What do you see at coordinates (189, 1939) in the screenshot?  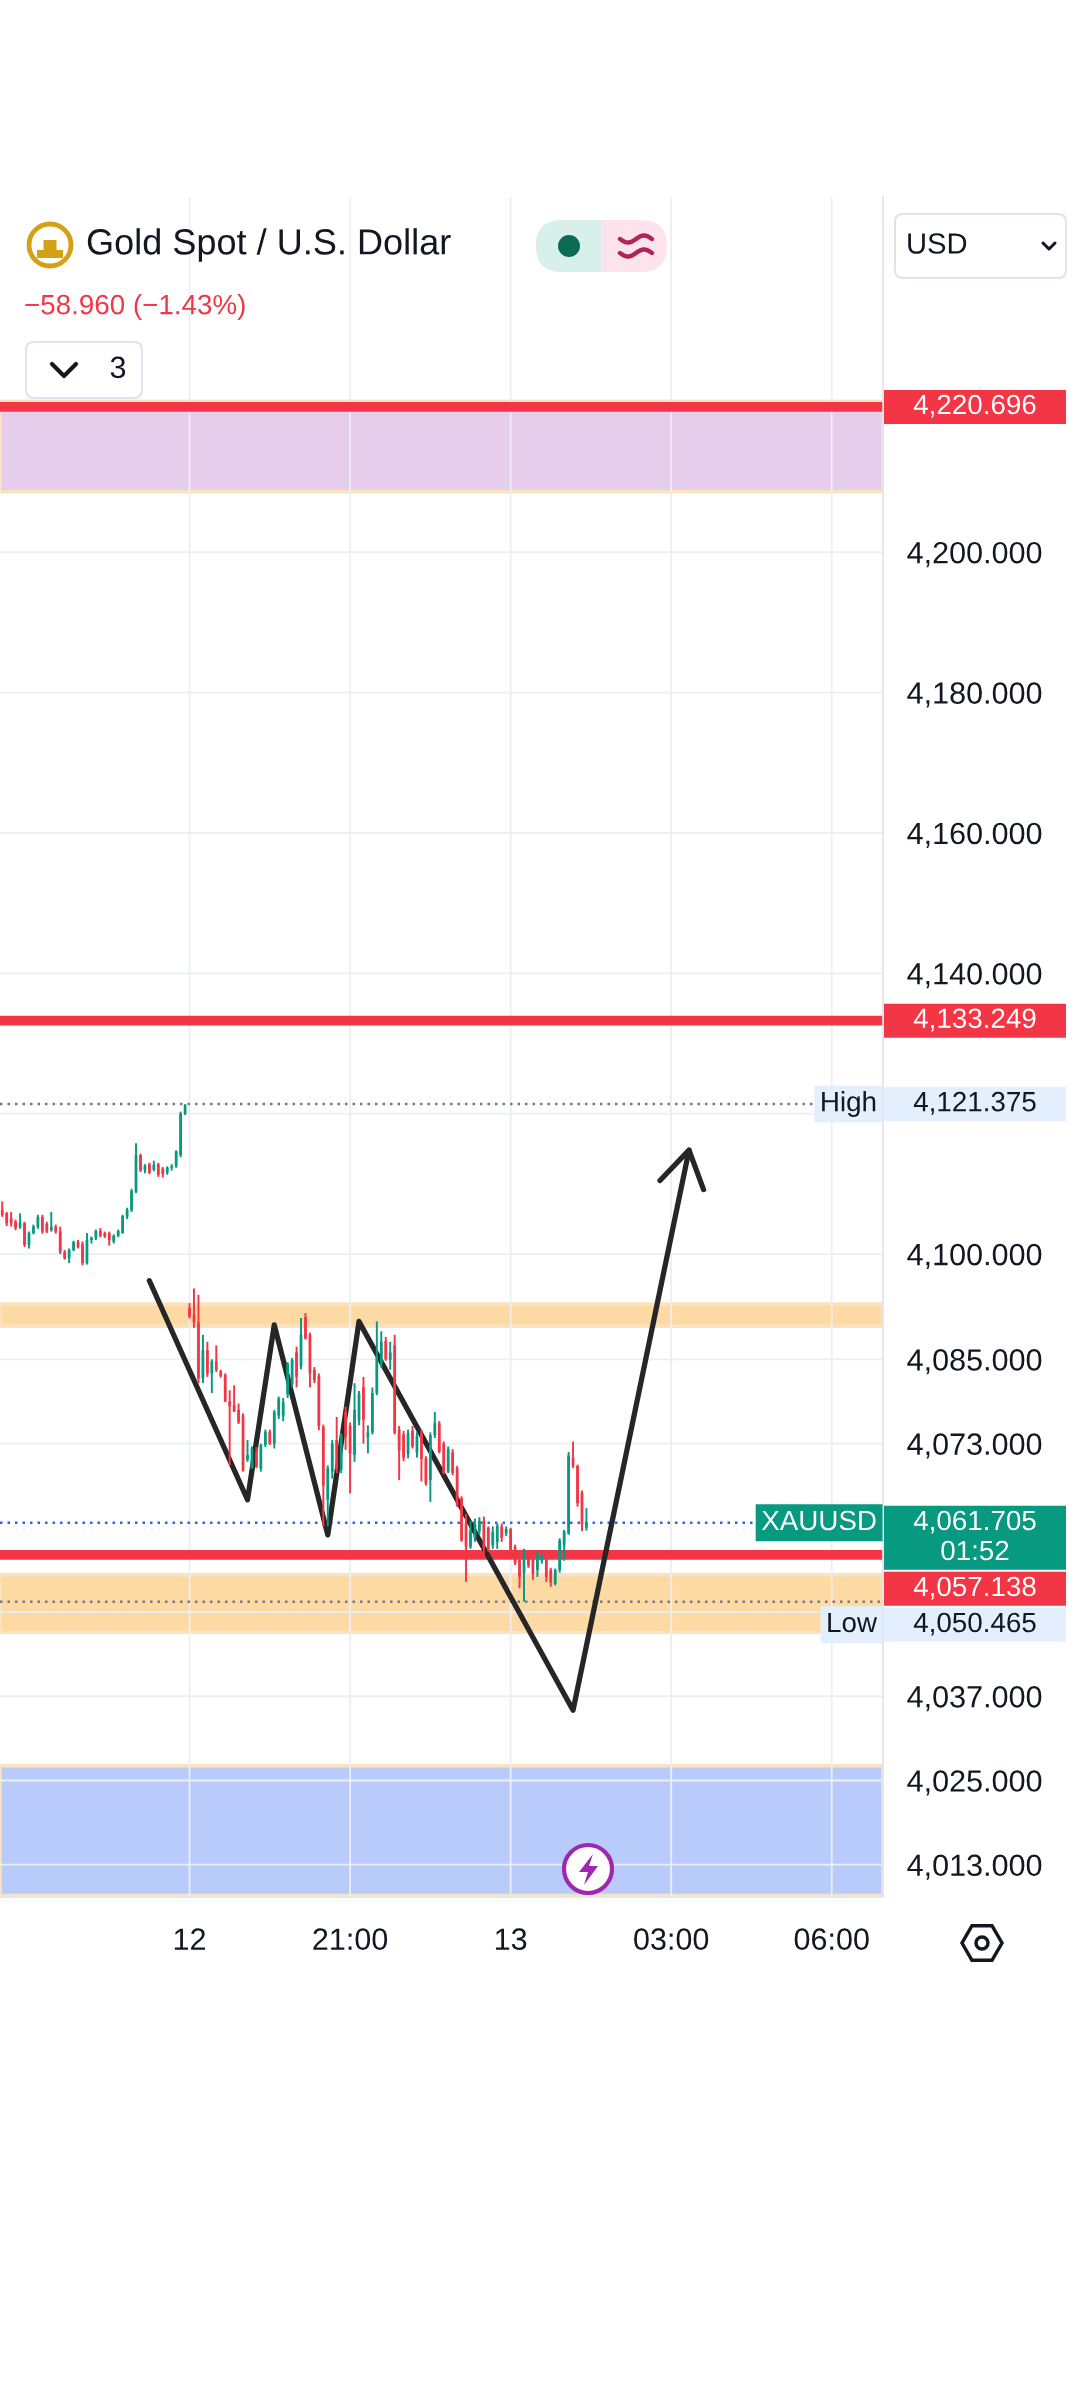 I see `x-tick-label: 12` at bounding box center [189, 1939].